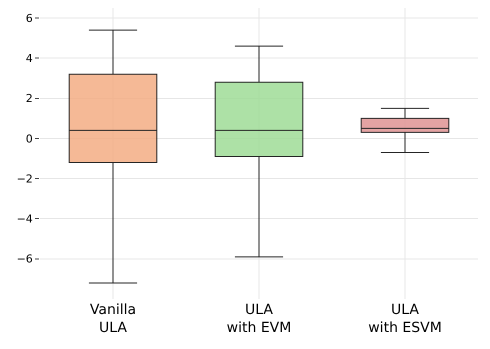 This screenshot has height=349, width=490. I want to click on y-tick-label: 6, so click(29, 18).